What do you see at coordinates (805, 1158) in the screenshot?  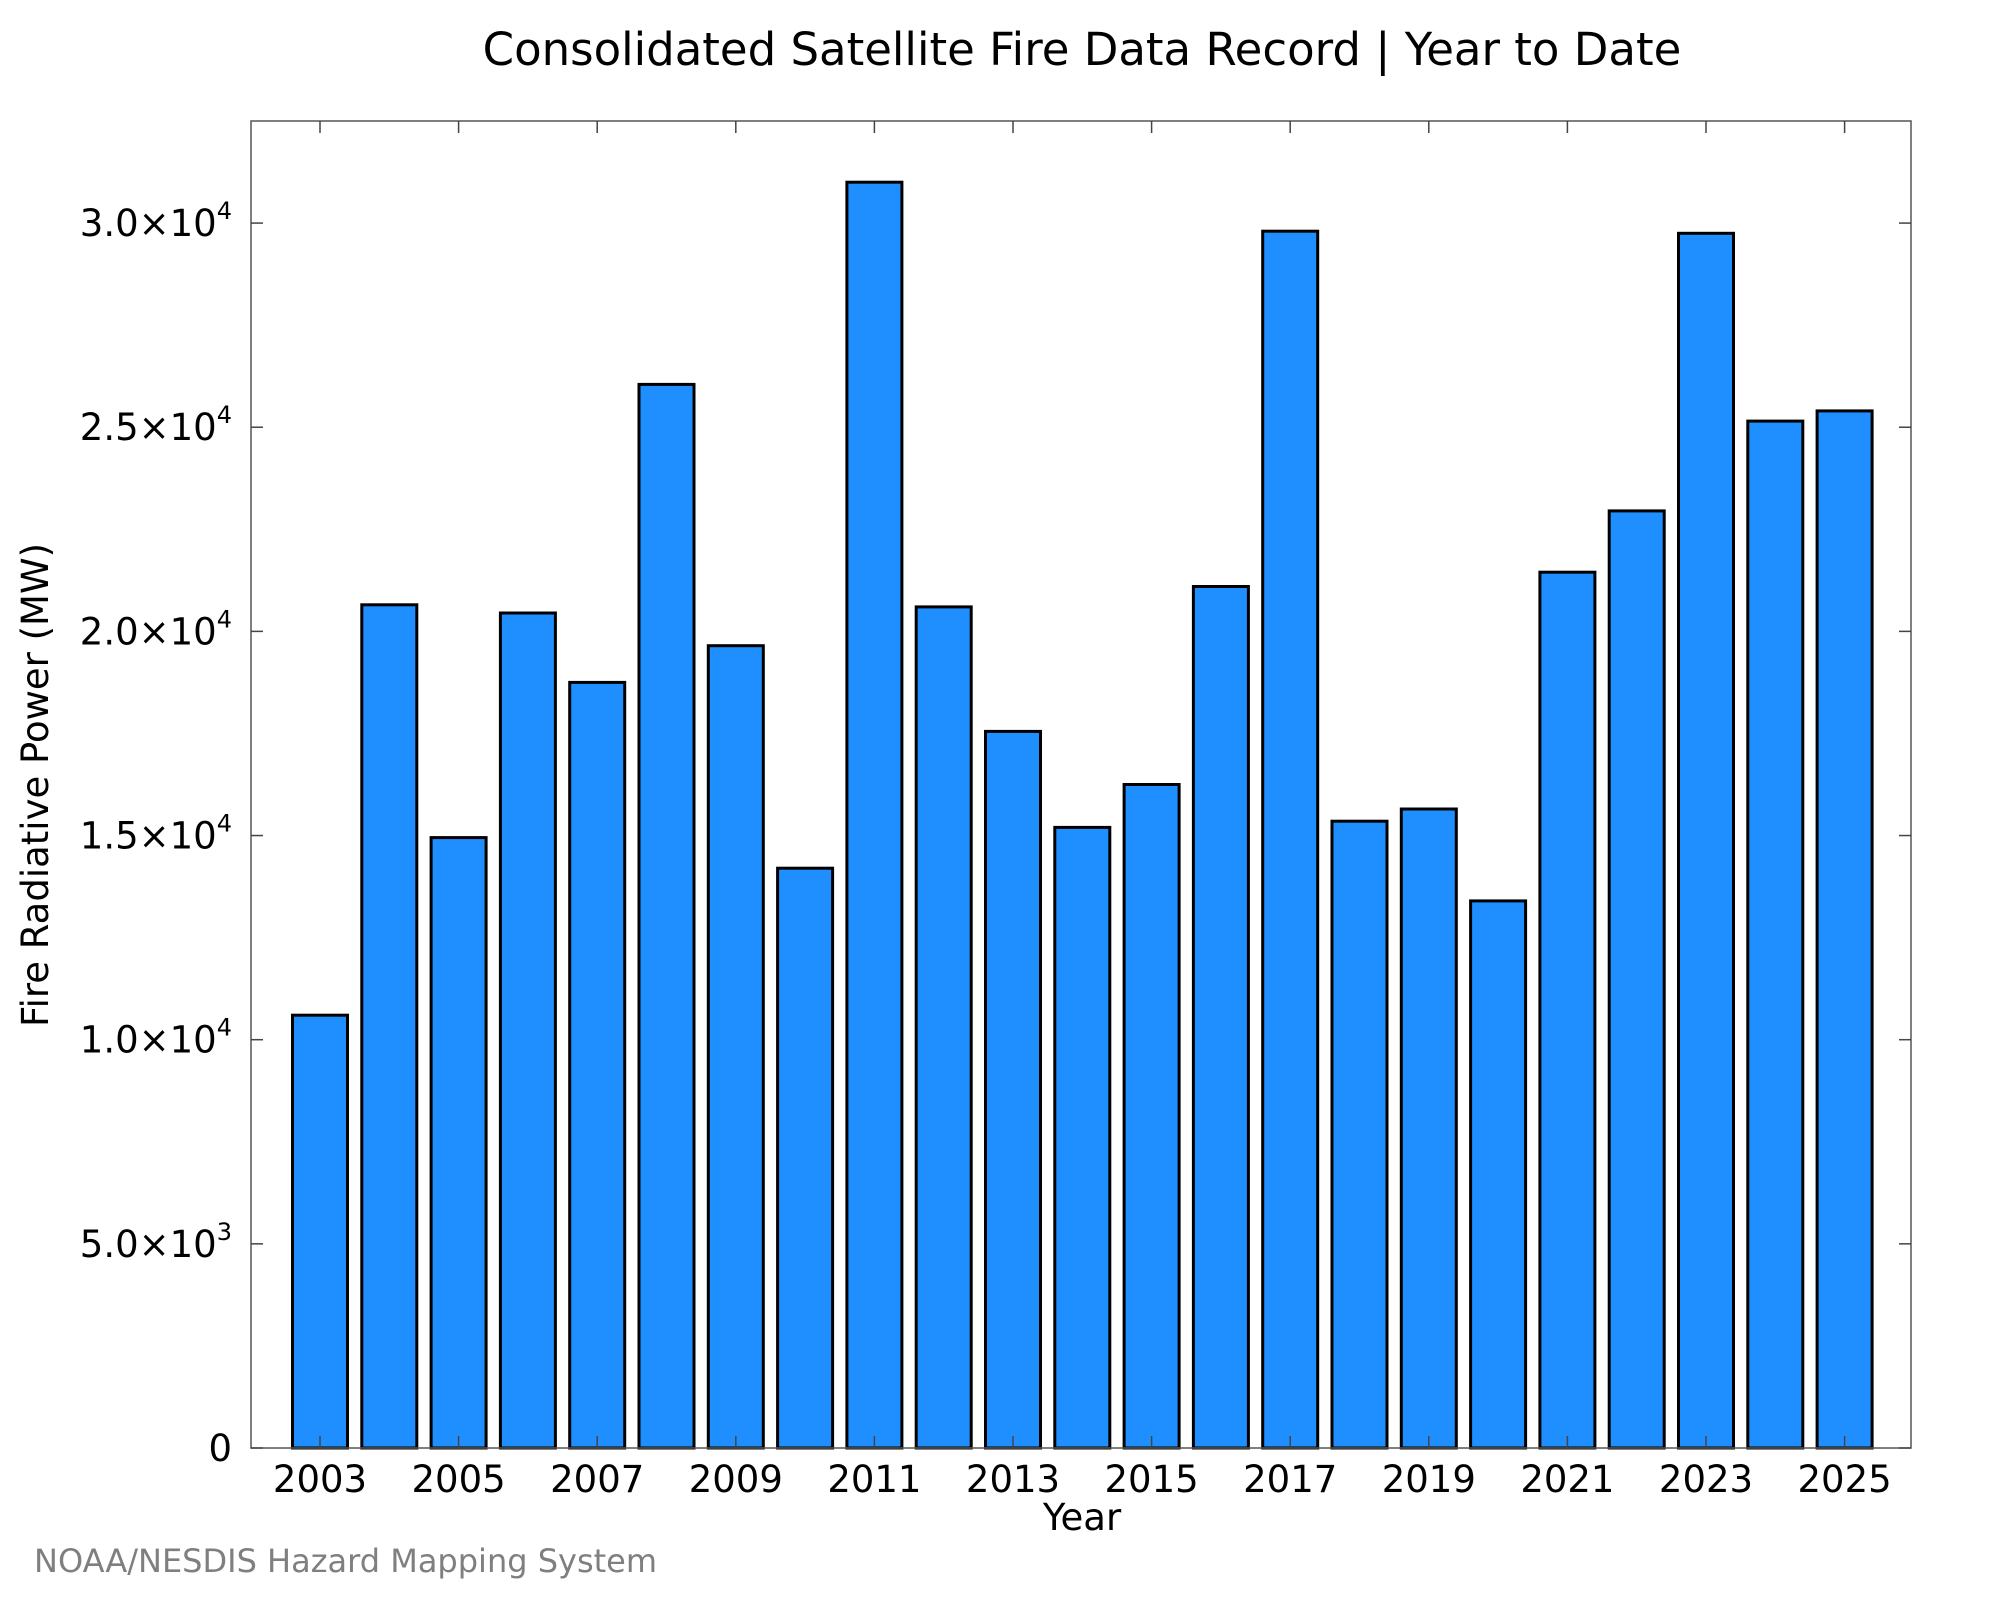 I see `bar-2010` at bounding box center [805, 1158].